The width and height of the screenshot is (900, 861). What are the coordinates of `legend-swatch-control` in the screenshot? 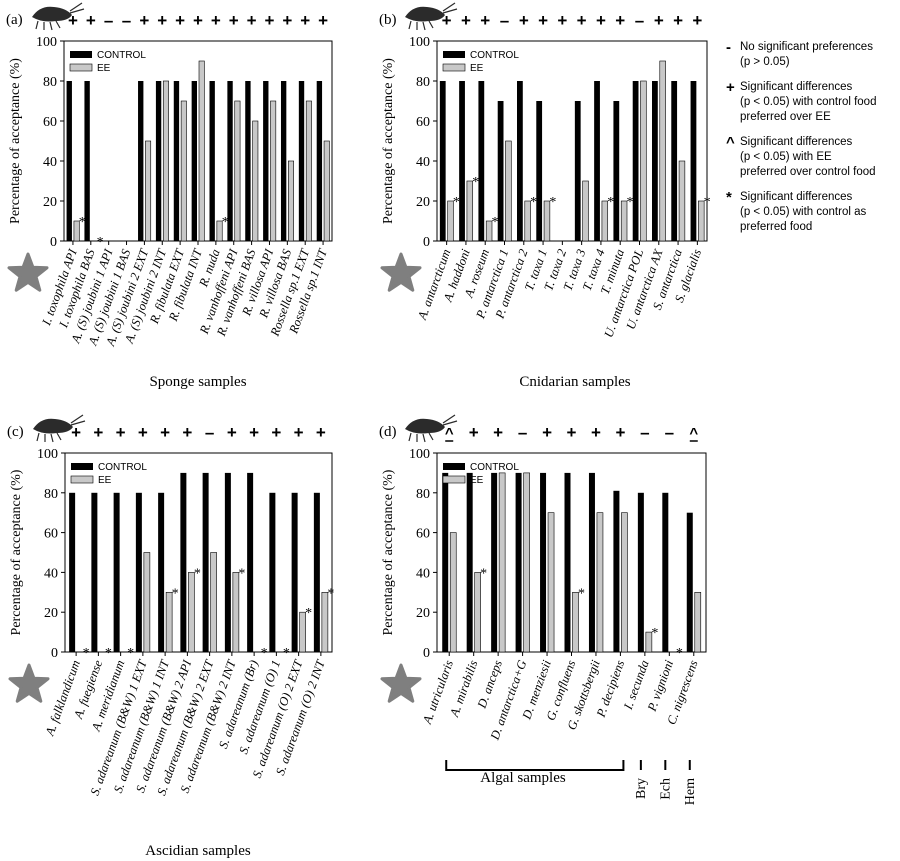 It's located at (454, 54).